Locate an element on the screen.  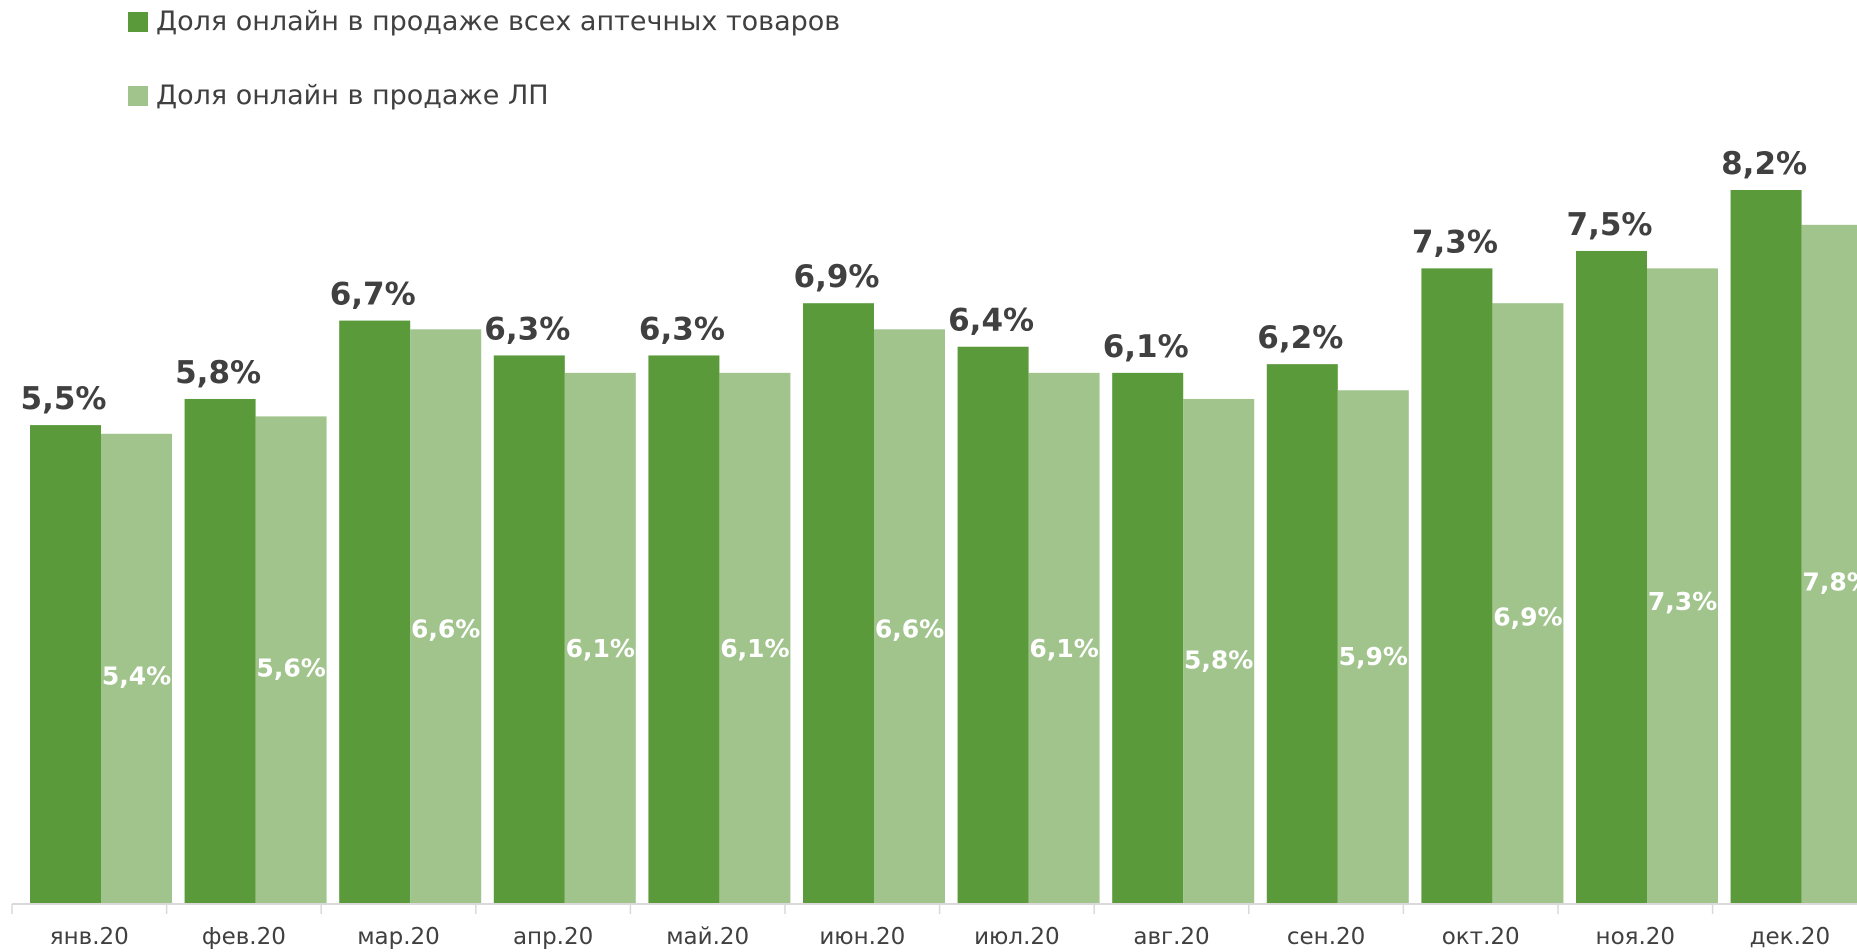
x-tick-label-3: апр.20 is located at coordinates (553, 937).